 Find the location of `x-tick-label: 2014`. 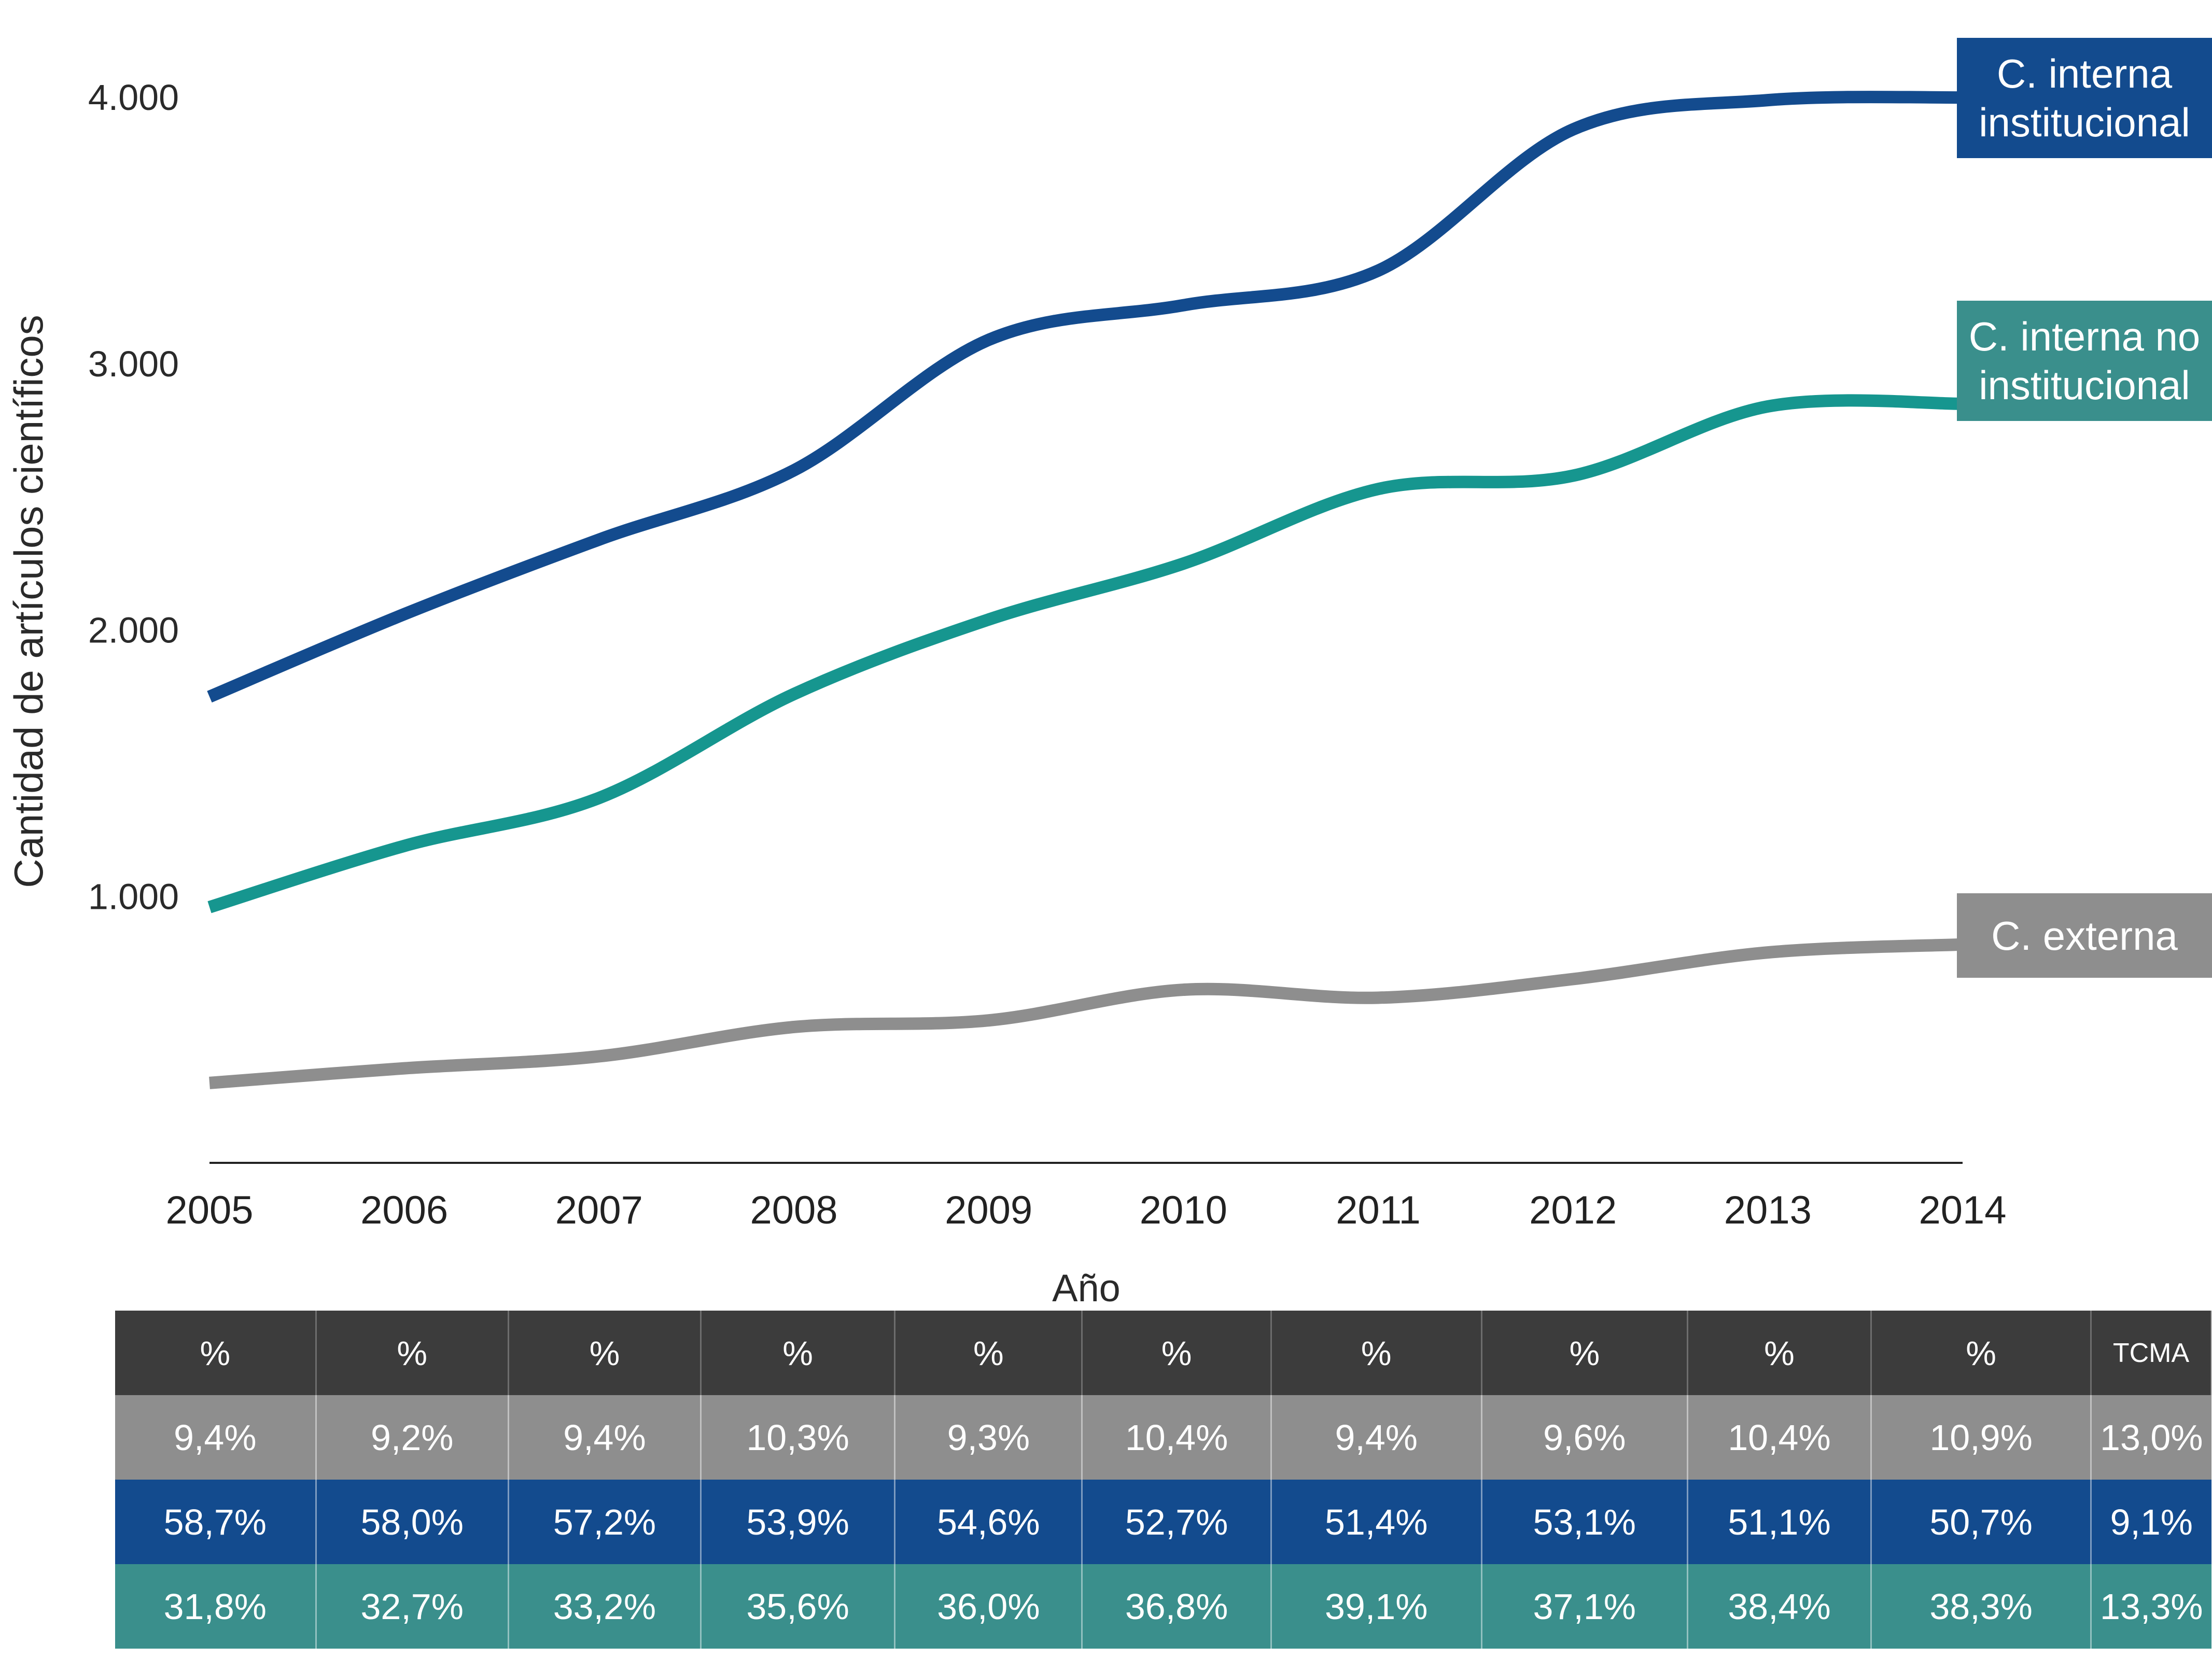

x-tick-label: 2014 is located at coordinates (1962, 1210).